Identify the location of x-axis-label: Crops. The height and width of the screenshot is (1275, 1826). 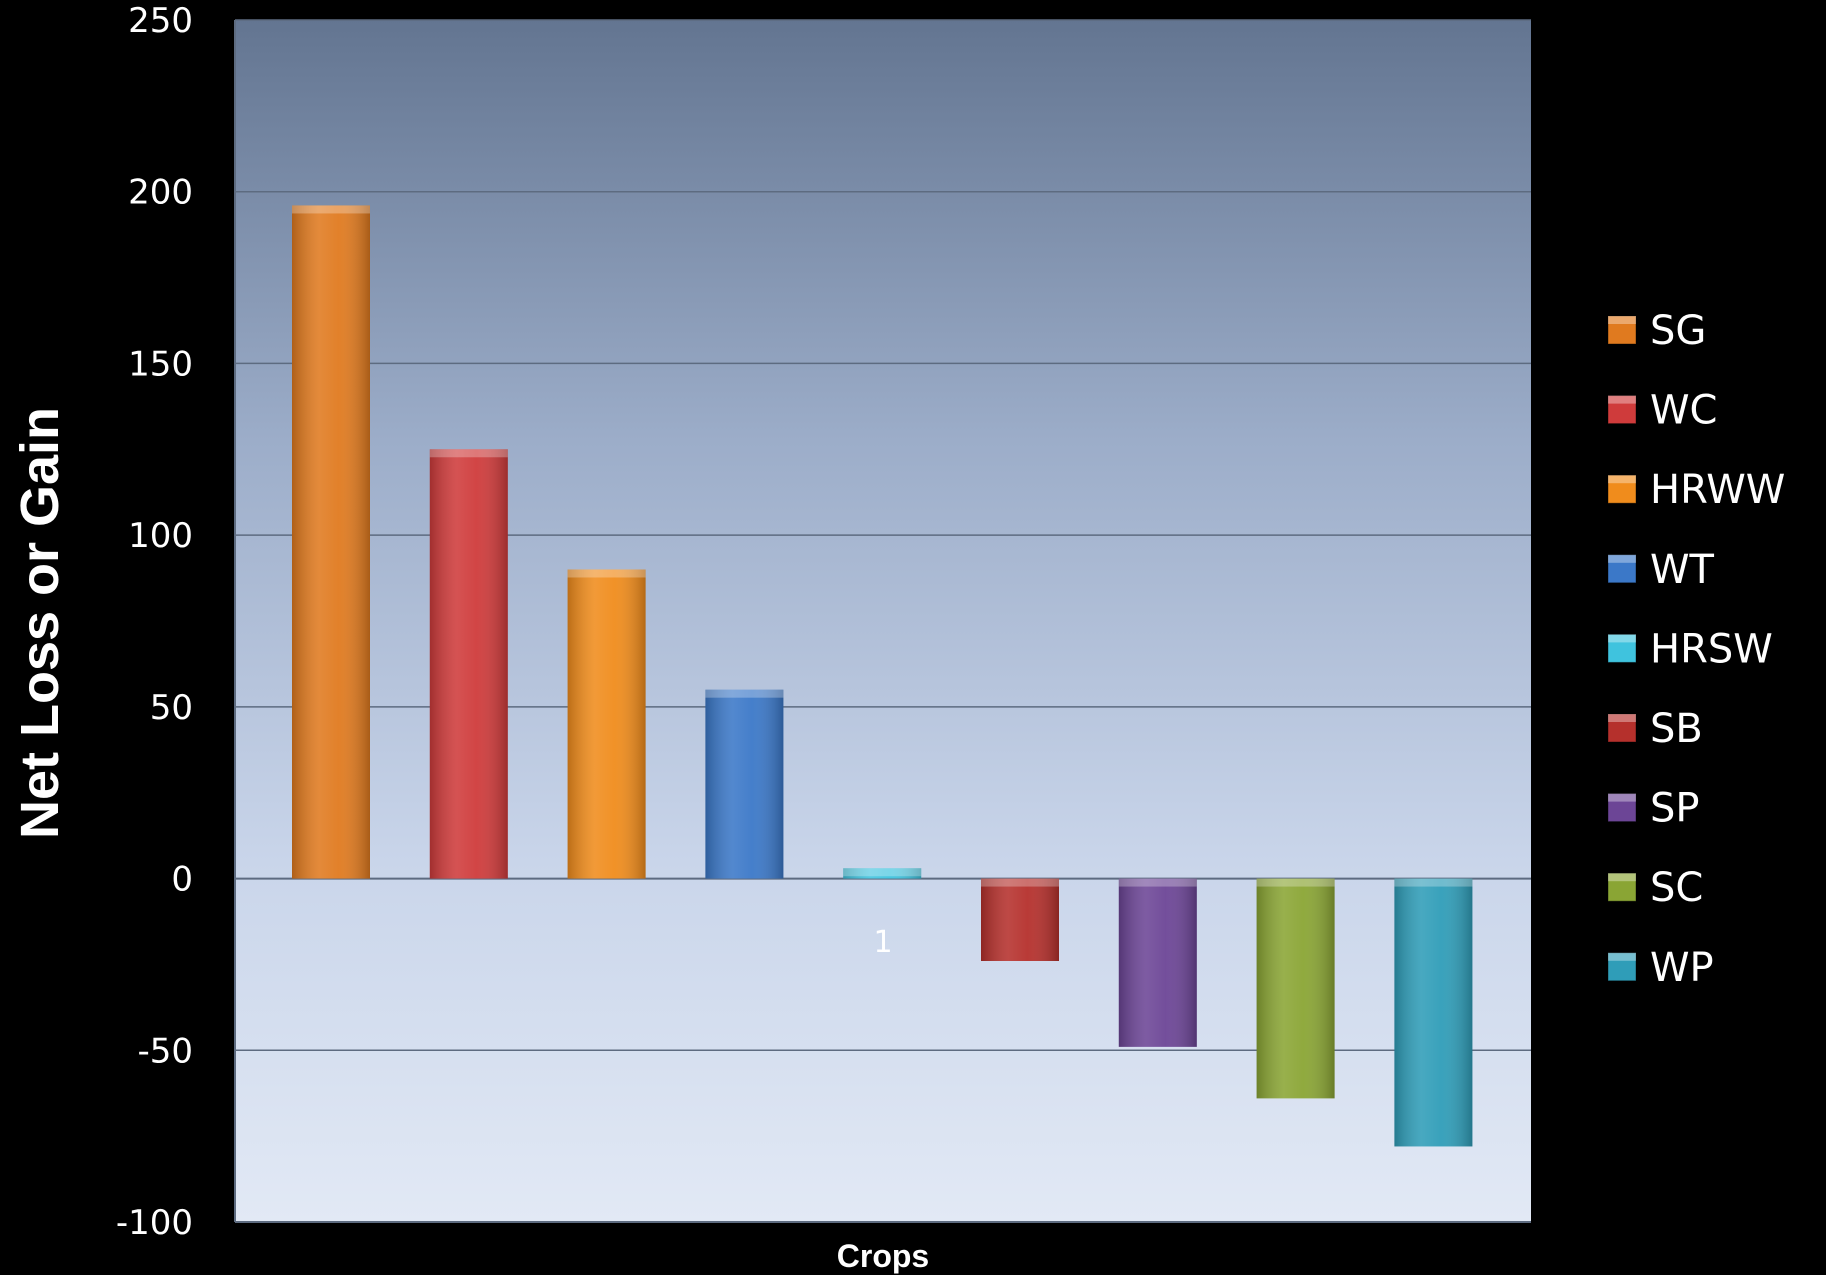
(883, 1256).